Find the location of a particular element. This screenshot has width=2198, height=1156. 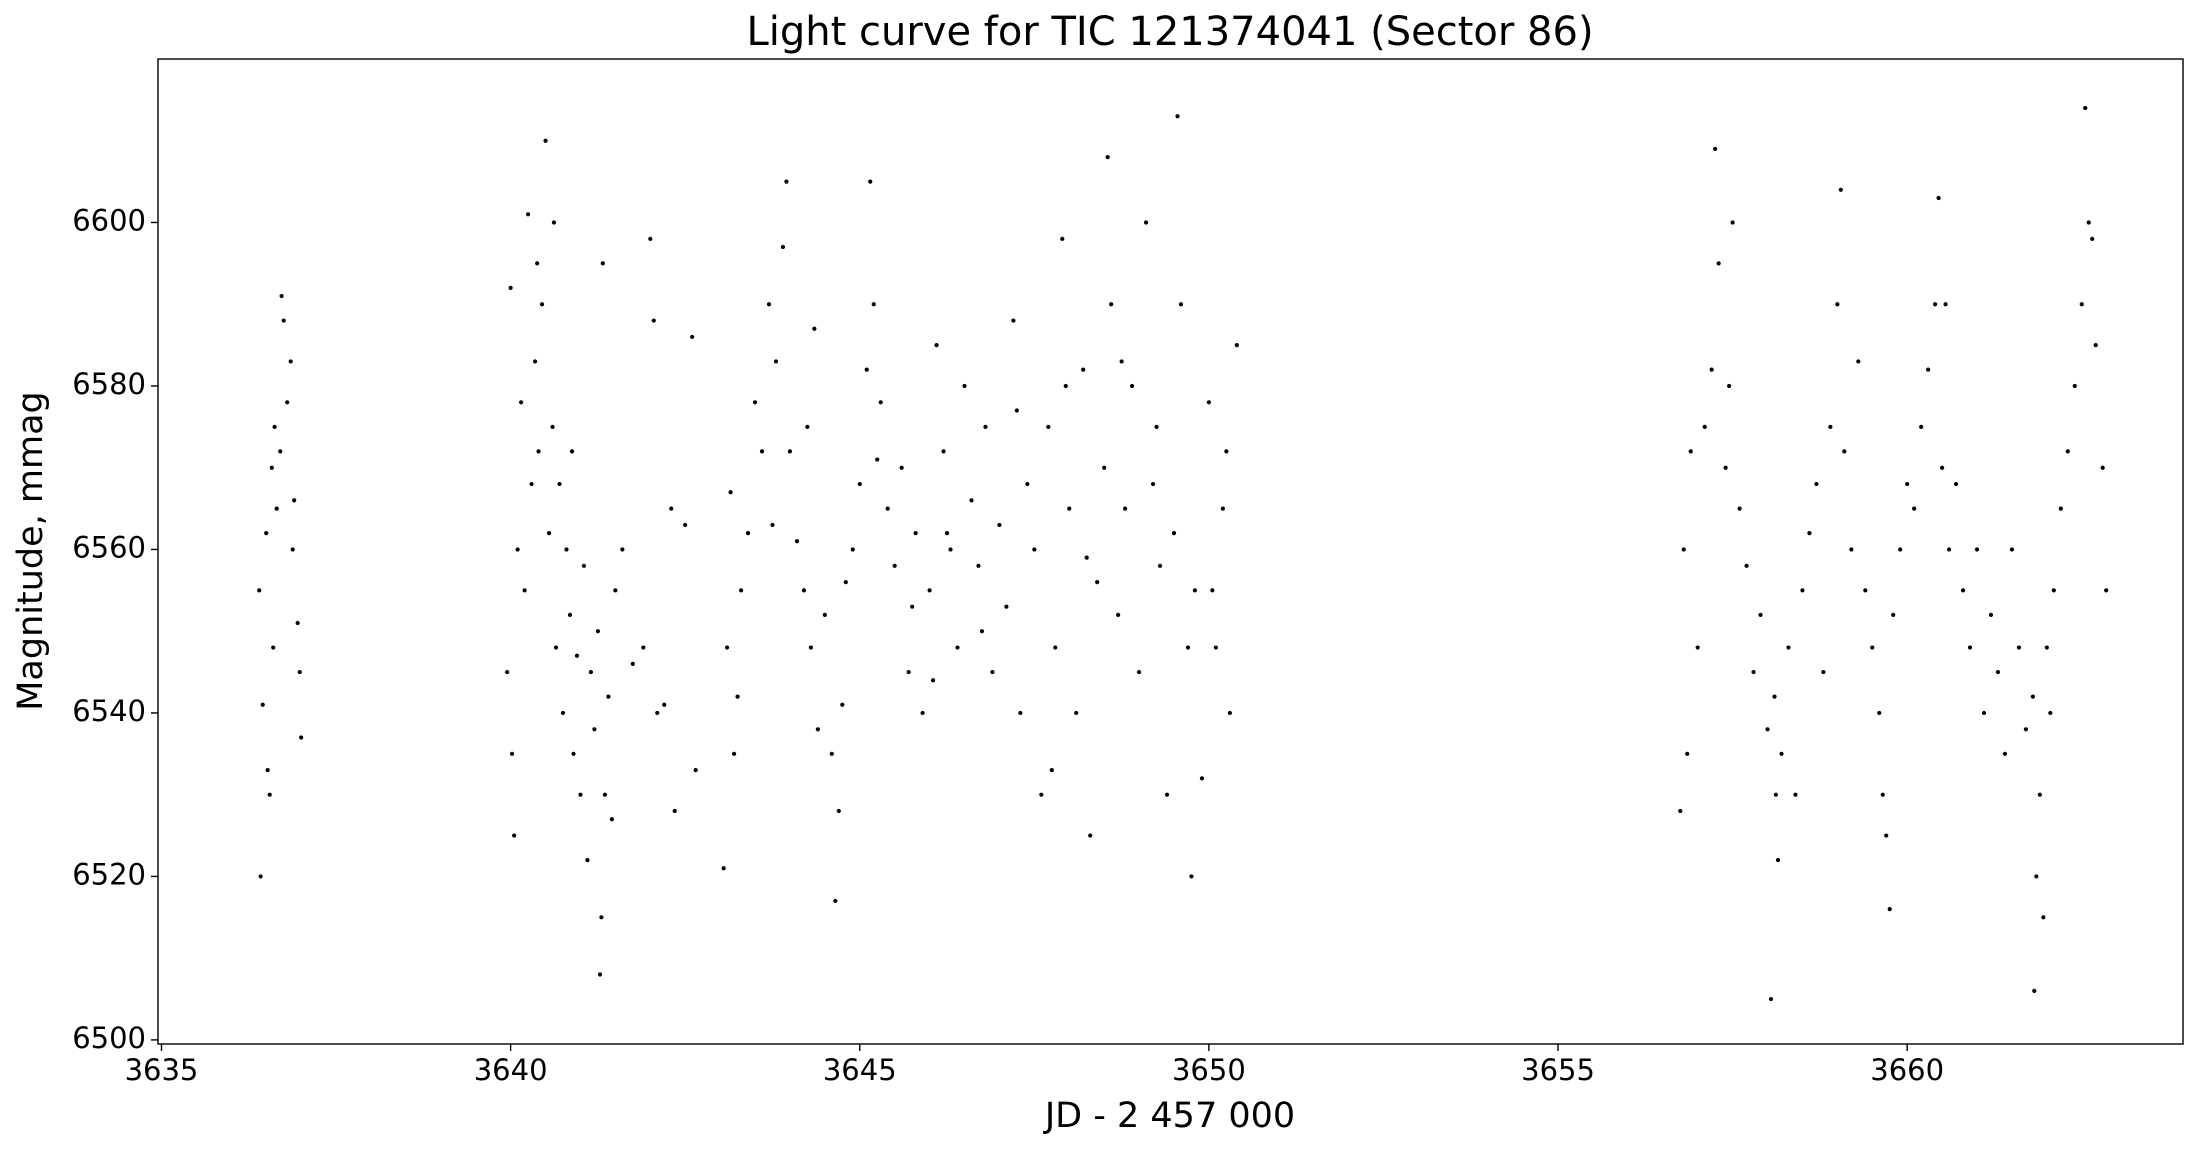

x-tick-label: 3635 is located at coordinates (162, 1070).